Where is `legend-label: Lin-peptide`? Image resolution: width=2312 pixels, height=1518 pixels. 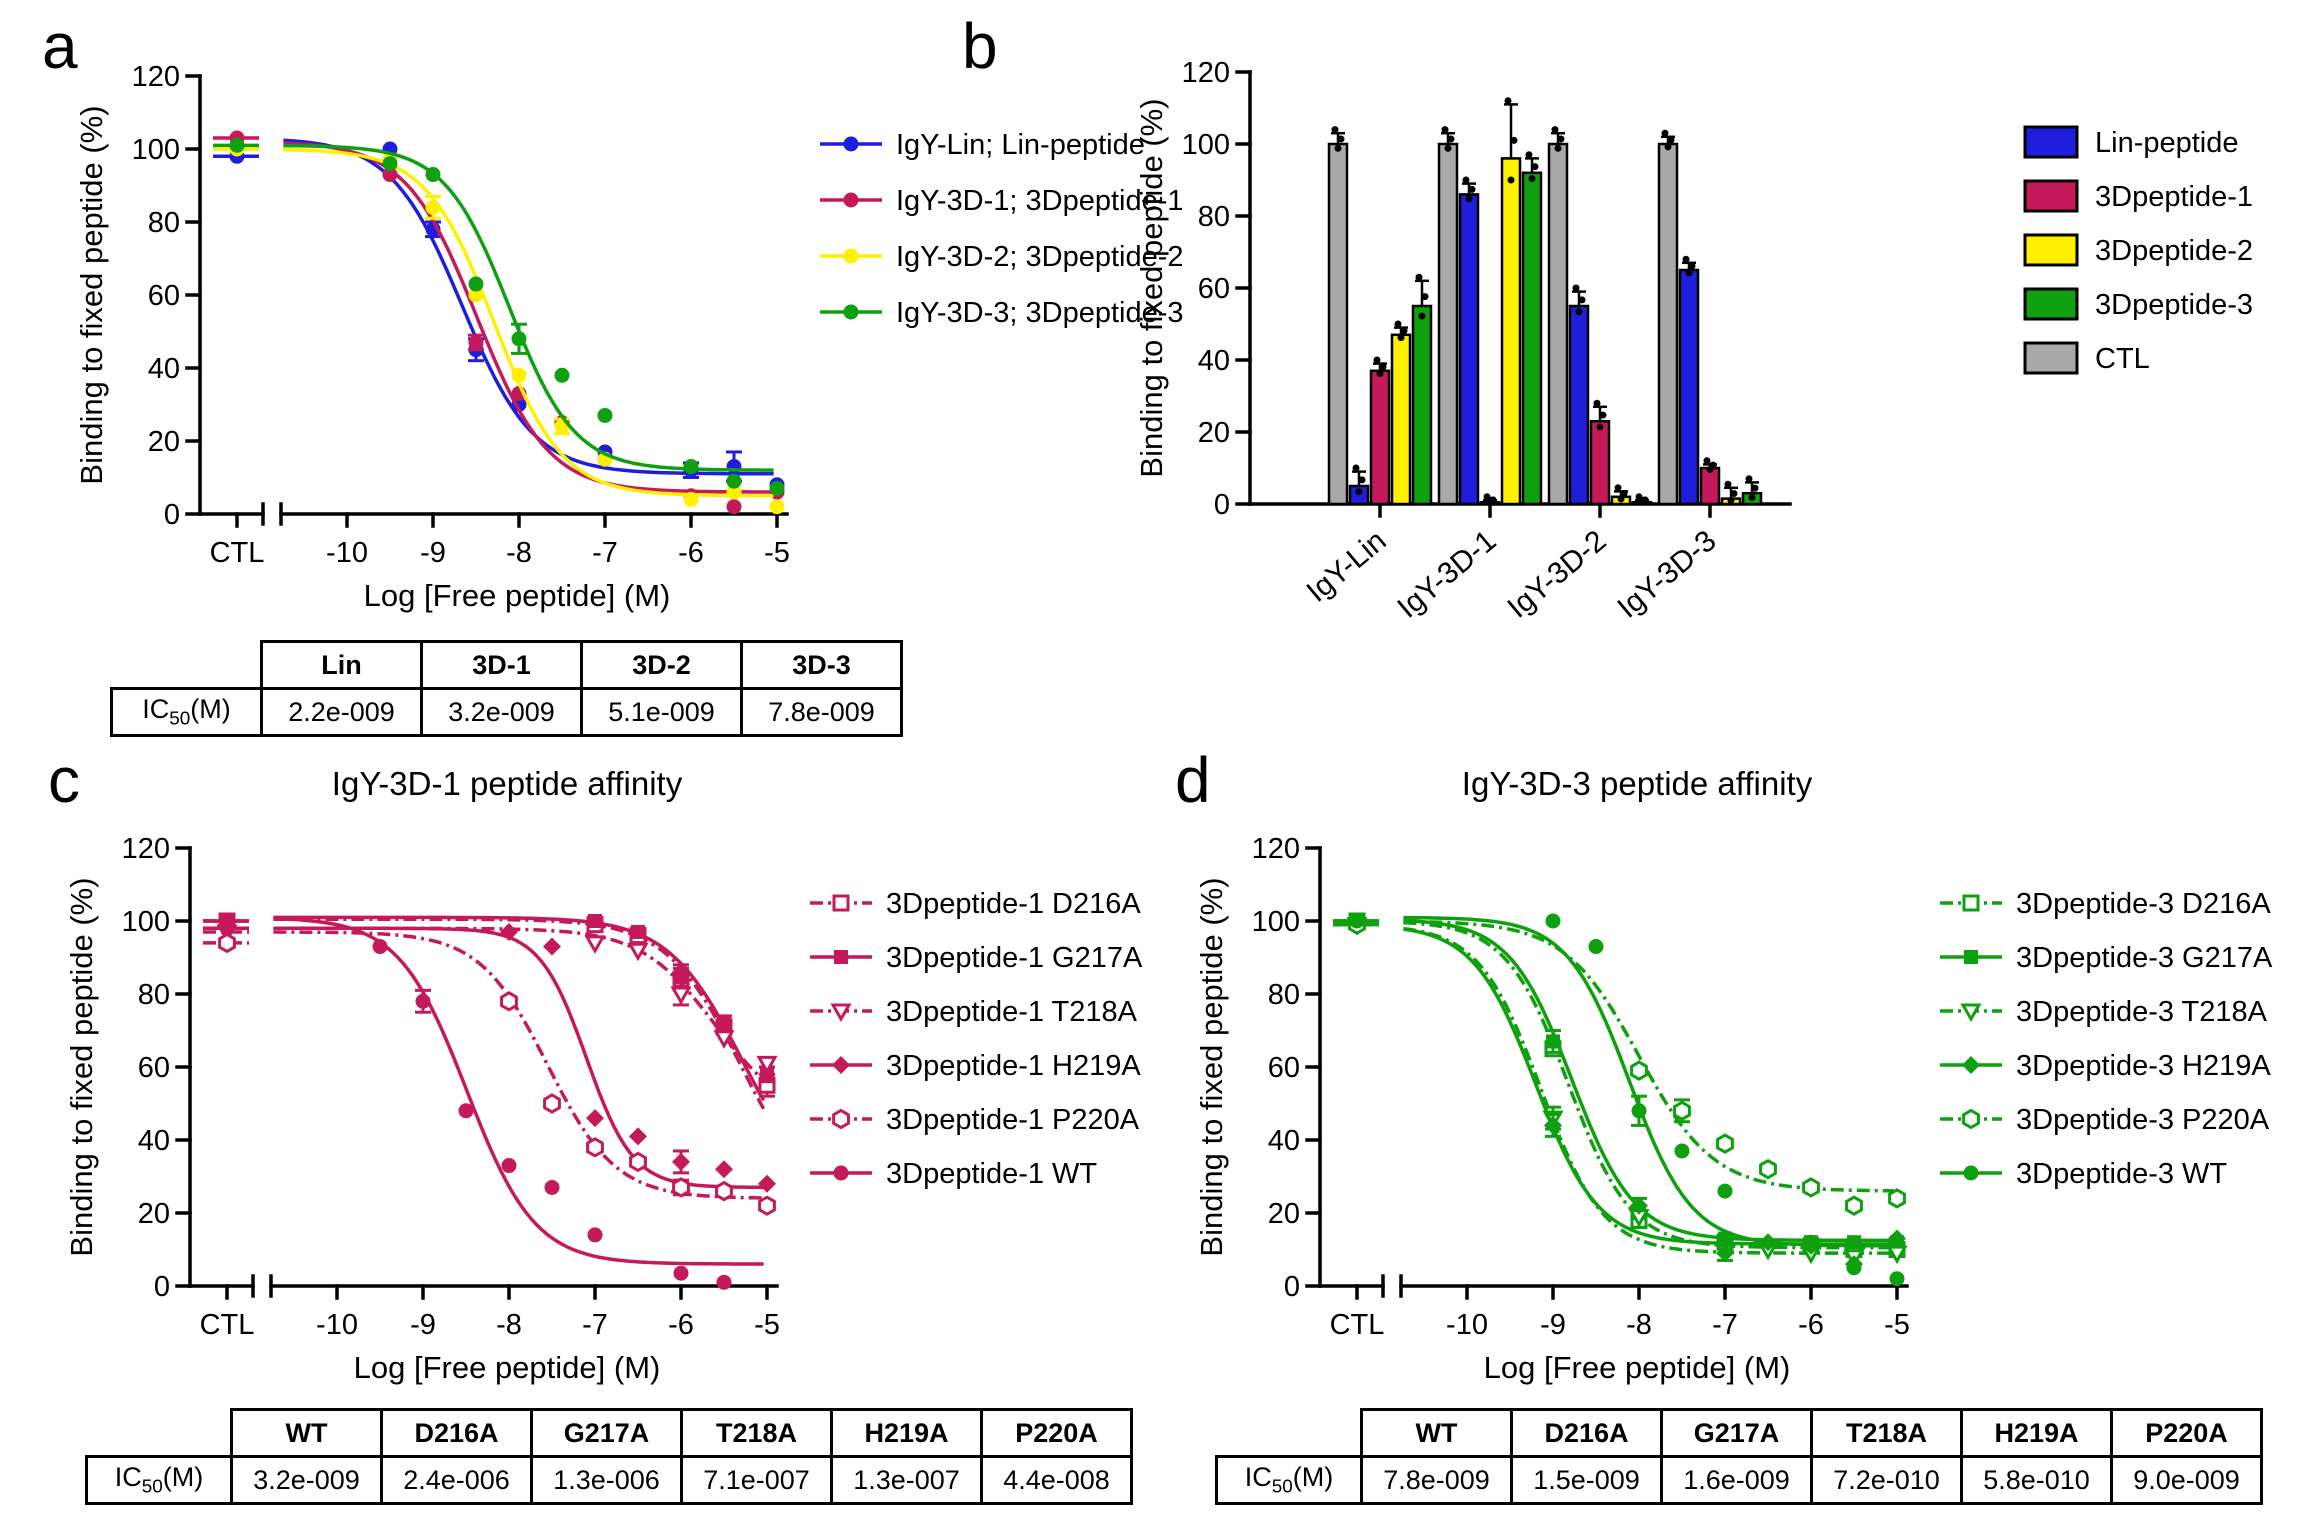 legend-label: Lin-peptide is located at coordinates (2167, 143).